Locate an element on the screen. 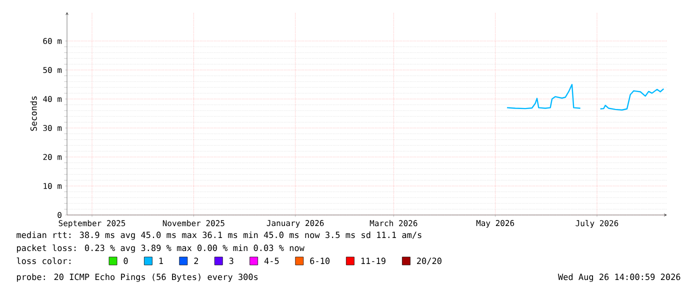 Image resolution: width=697 pixels, height=297 pixels. y-tick-label: 10 m is located at coordinates (53, 186).